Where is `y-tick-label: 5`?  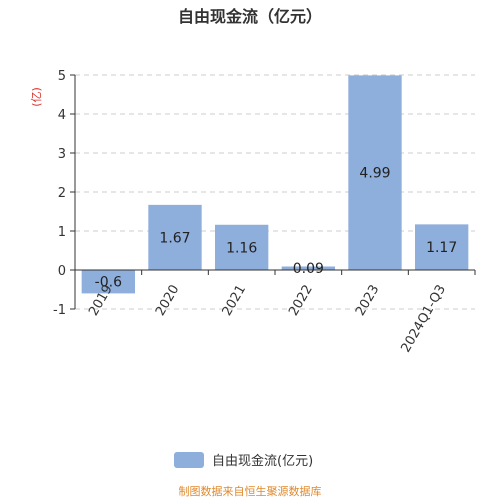
y-tick-label: 5 is located at coordinates (62, 76).